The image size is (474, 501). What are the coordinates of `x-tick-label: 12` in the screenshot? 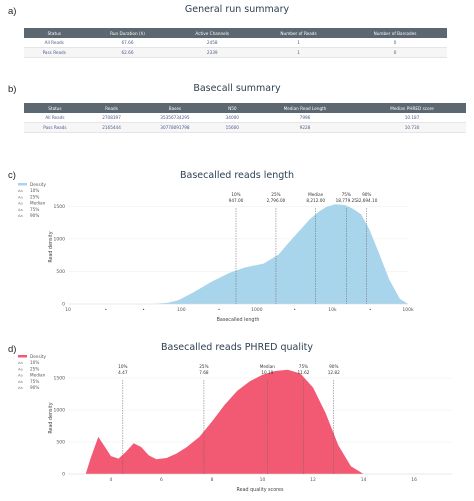 It's located at (313, 480).